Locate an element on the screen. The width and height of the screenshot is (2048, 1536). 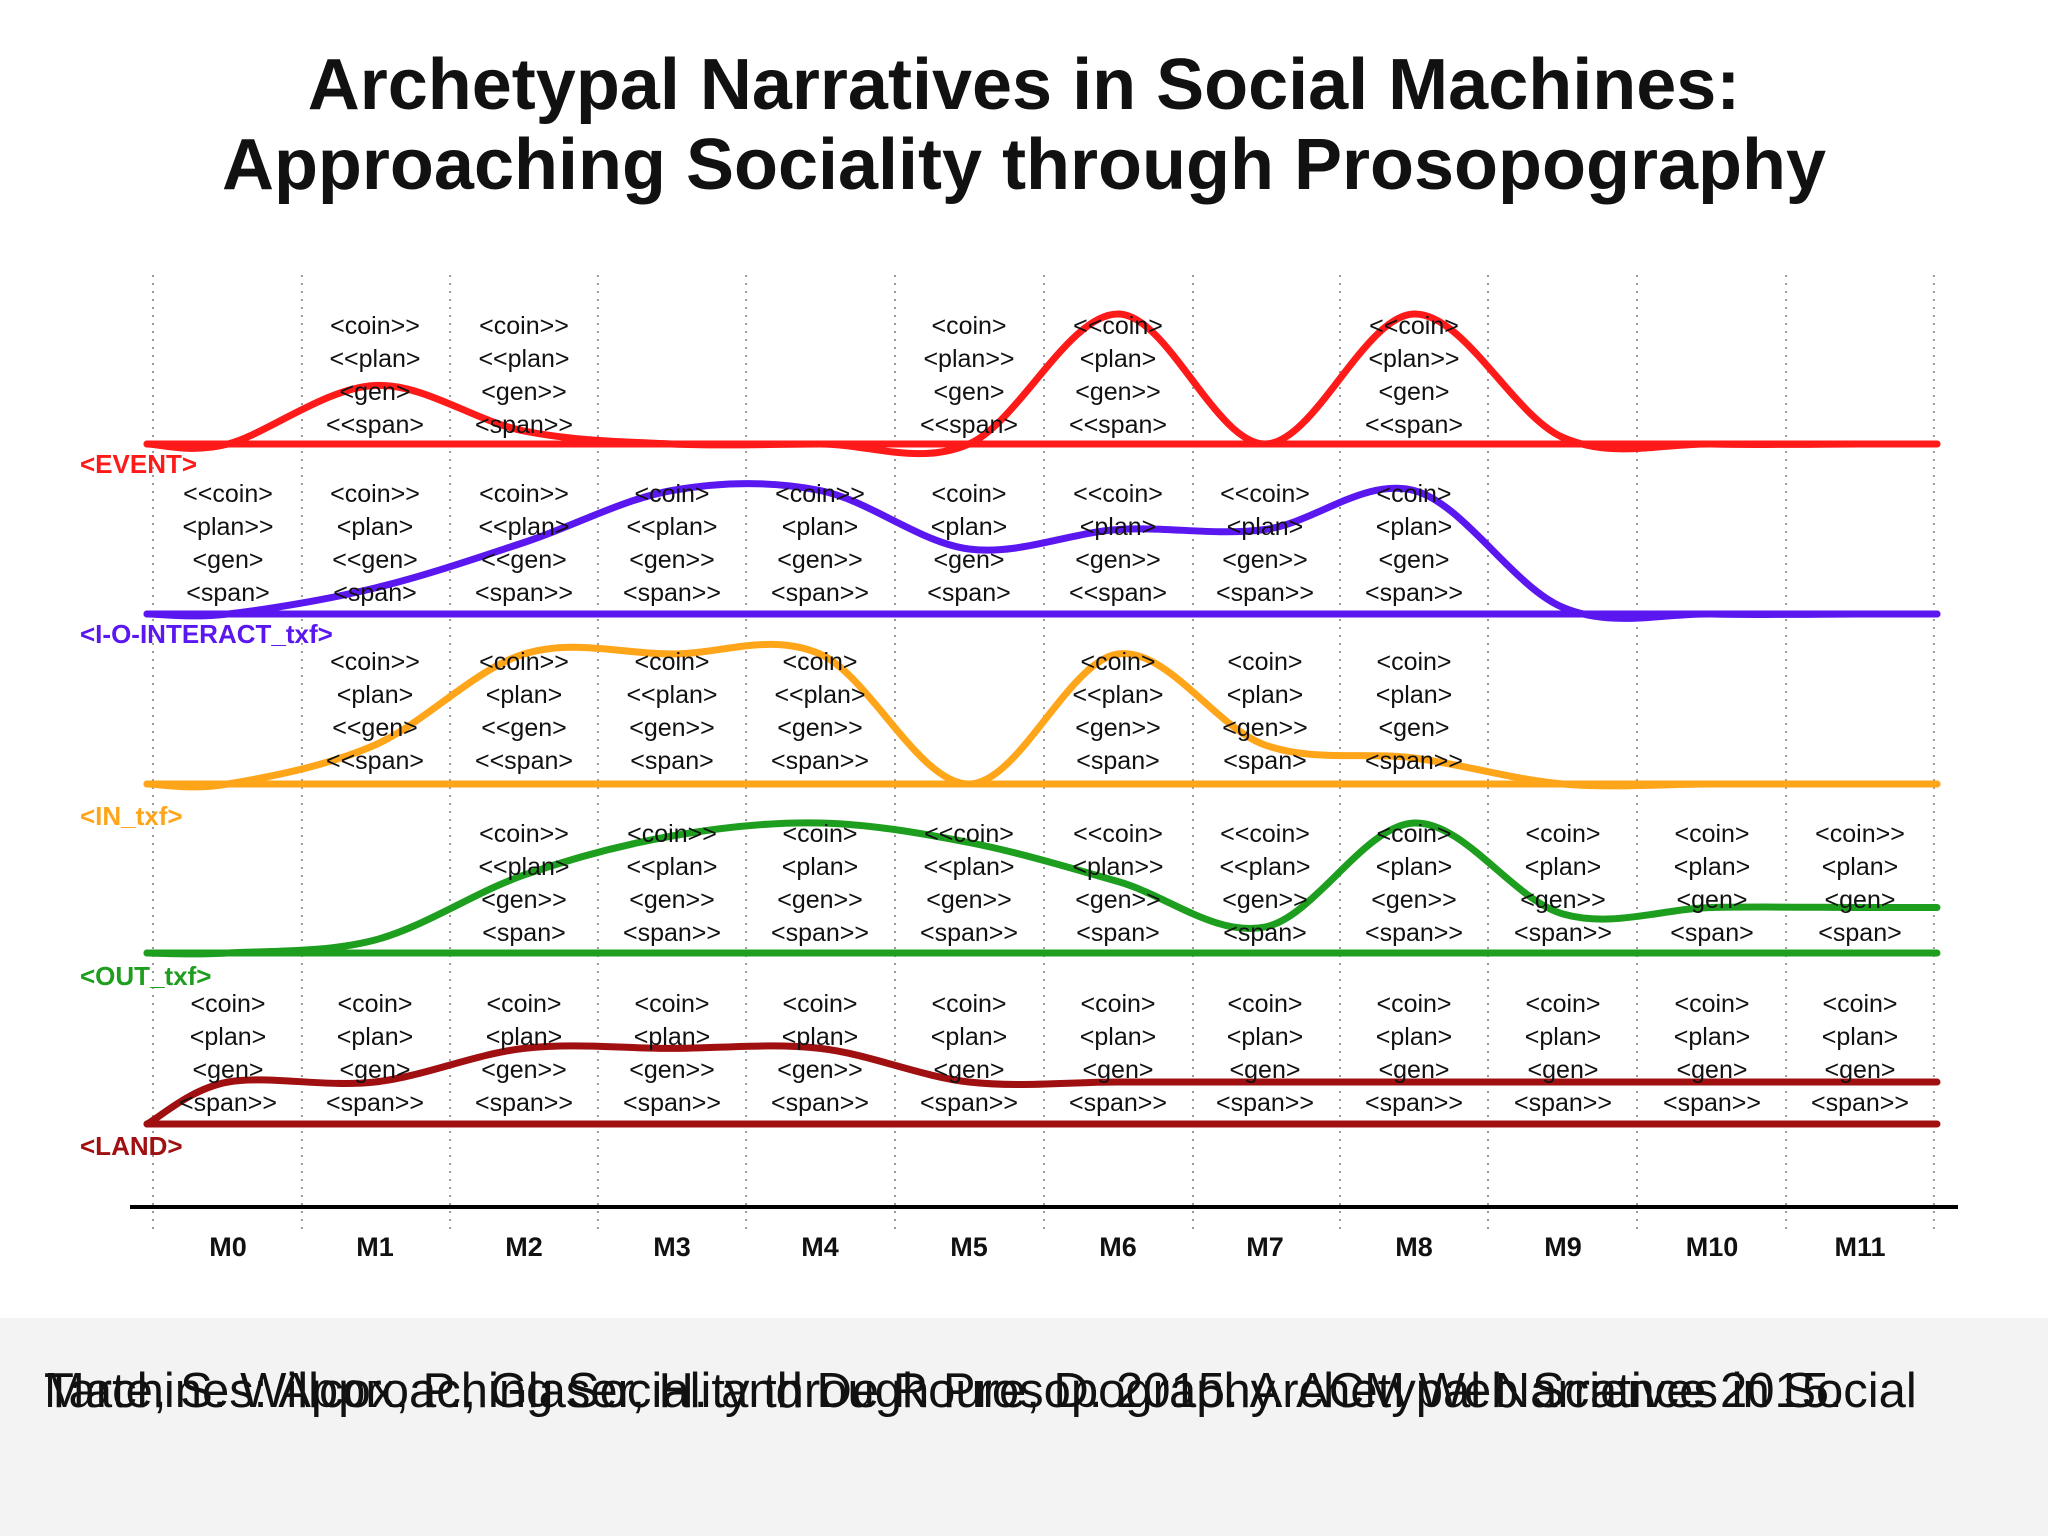
x-tick-label: M9 is located at coordinates (1563, 1247).